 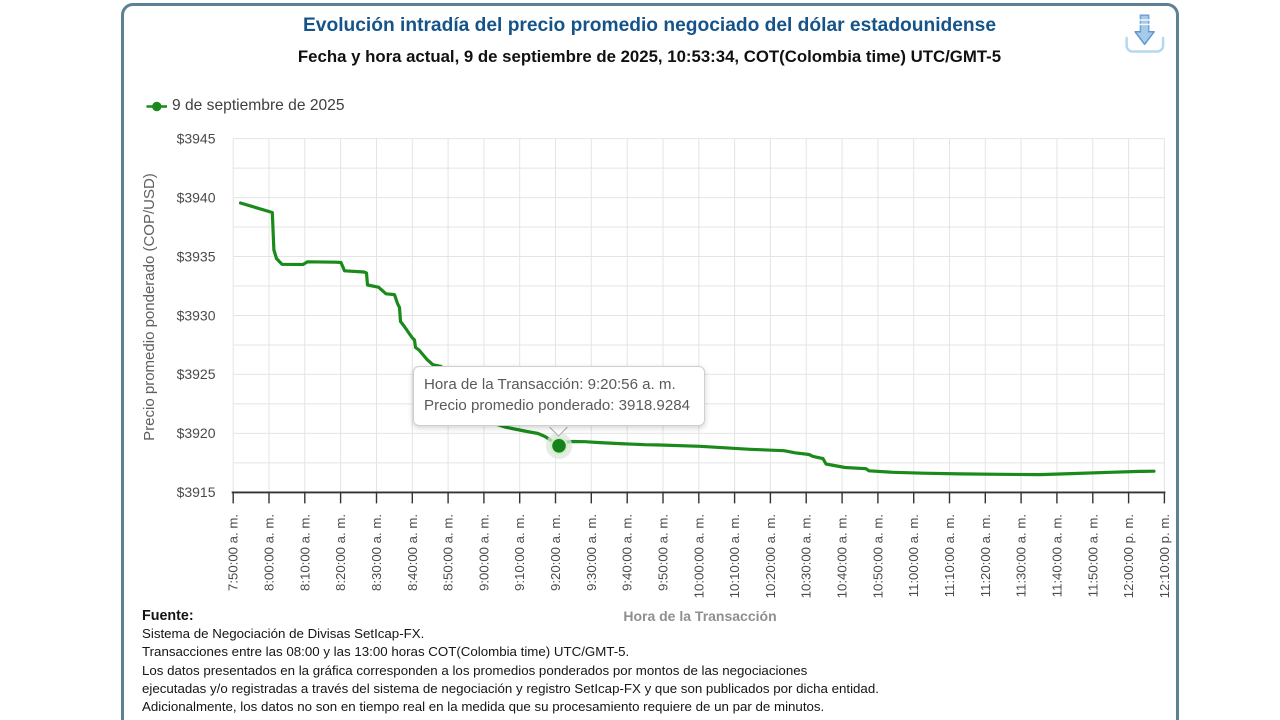 I want to click on svg-text: 9:10:00 a. m., so click(x=519, y=552).